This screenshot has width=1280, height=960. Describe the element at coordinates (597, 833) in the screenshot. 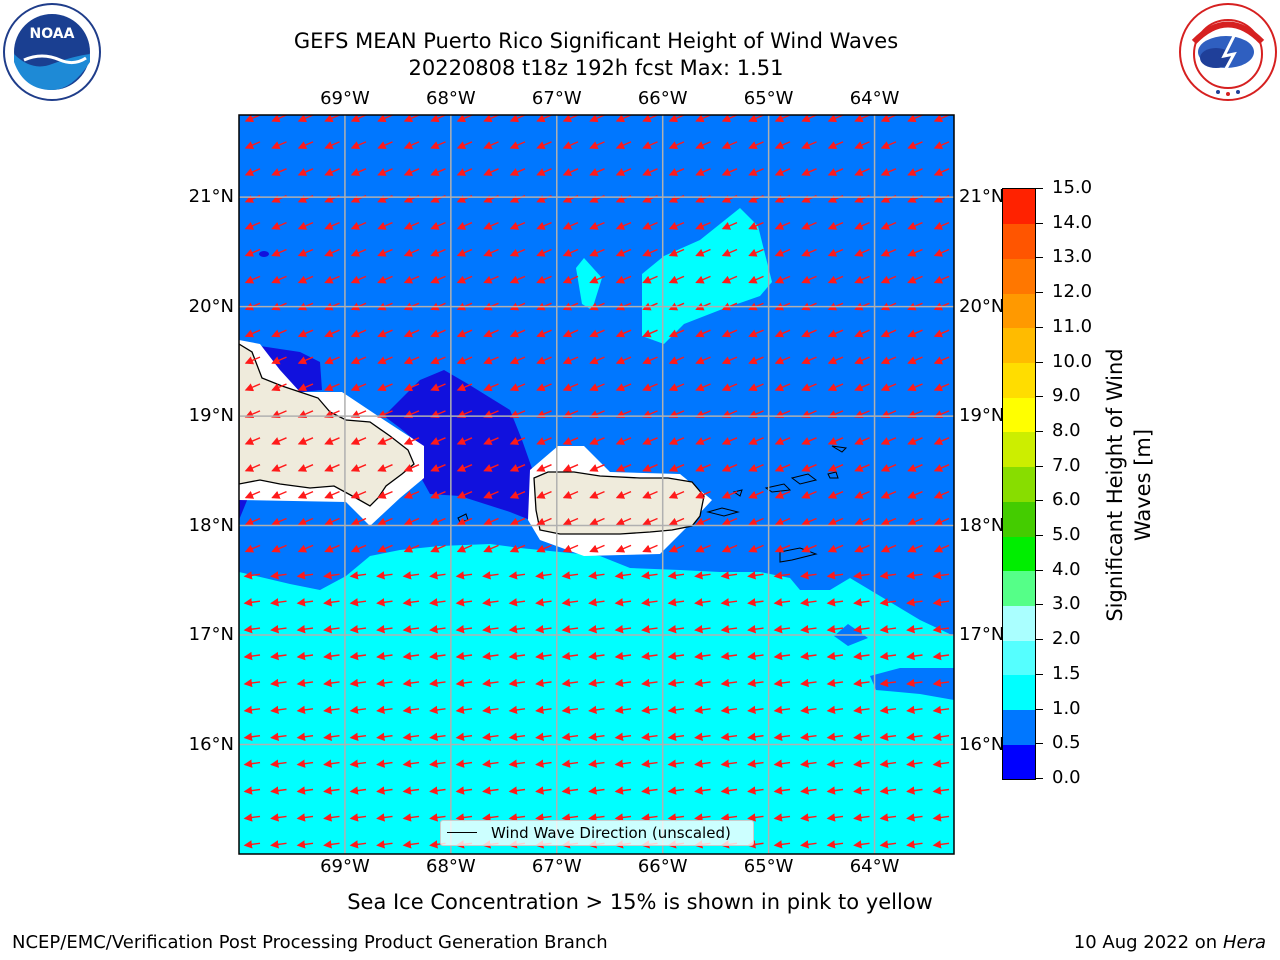

I see `map-legend: Wind Wave Direction (unscaled)` at that location.